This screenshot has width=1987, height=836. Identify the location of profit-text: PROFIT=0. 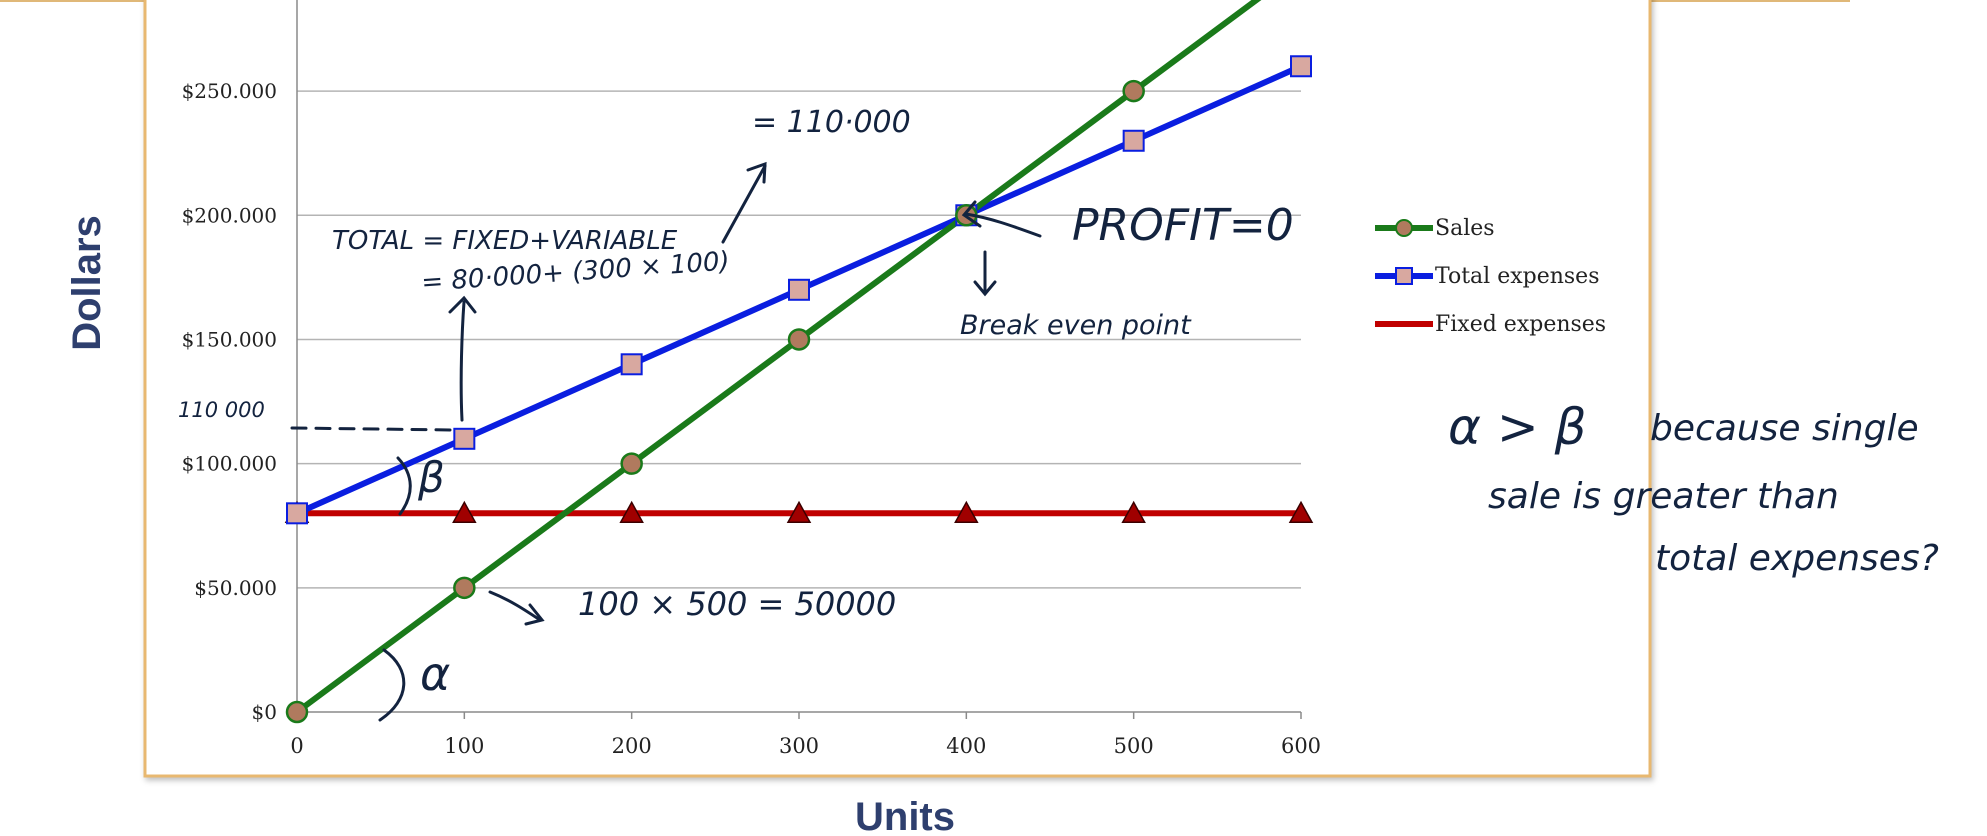
(1183, 225).